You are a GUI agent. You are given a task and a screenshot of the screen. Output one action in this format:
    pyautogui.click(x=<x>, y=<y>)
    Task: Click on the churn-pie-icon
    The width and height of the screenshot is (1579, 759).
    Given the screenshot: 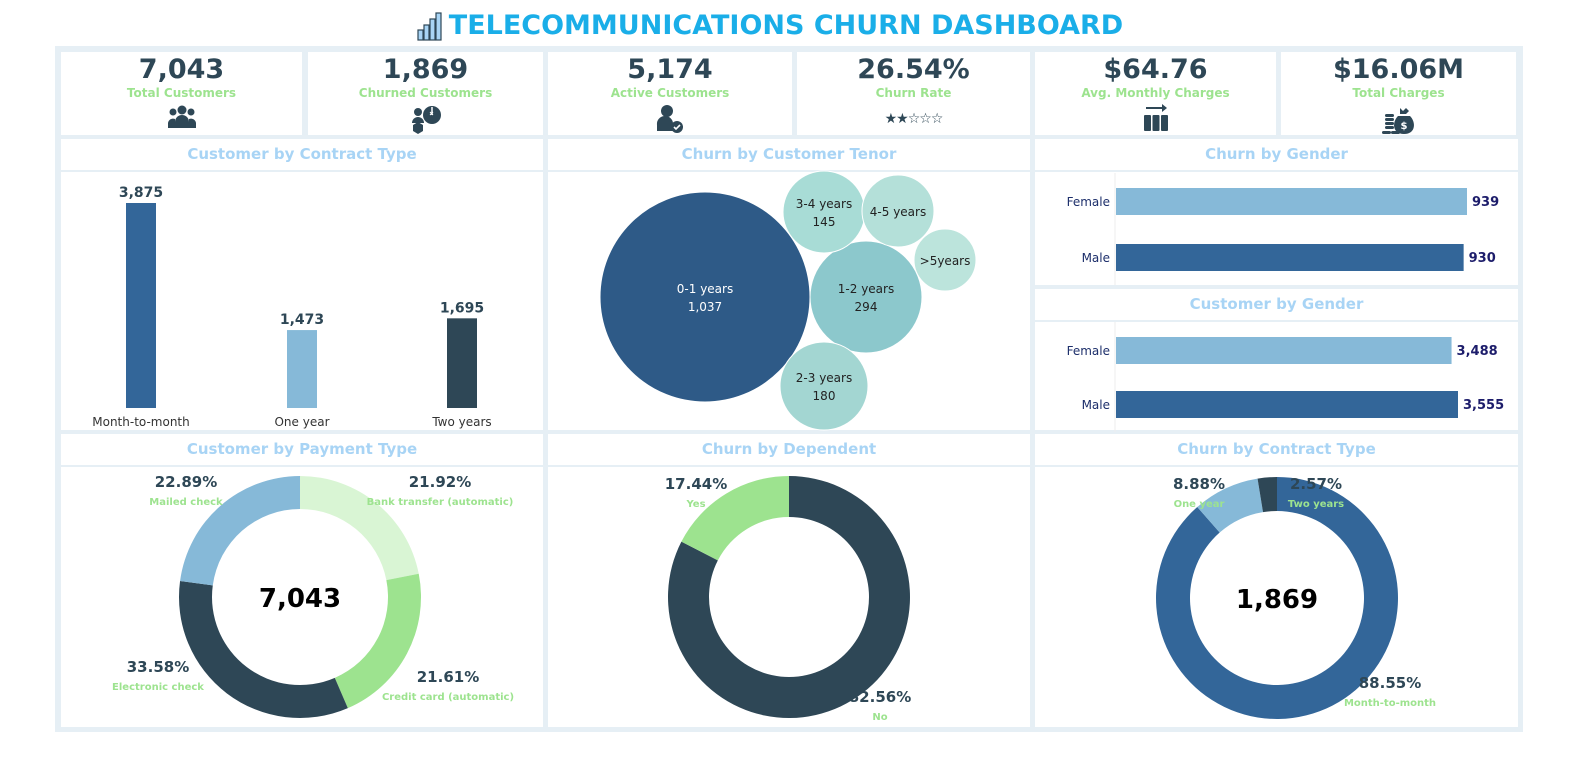 What is the action you would take?
    pyautogui.click(x=425, y=119)
    